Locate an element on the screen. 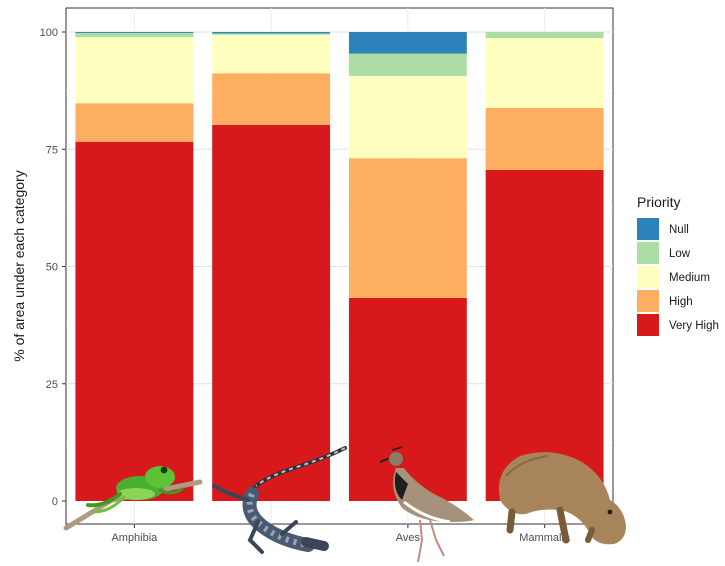 Image resolution: width=725 pixels, height=566 pixels. lizard-icon is located at coordinates (279, 500).